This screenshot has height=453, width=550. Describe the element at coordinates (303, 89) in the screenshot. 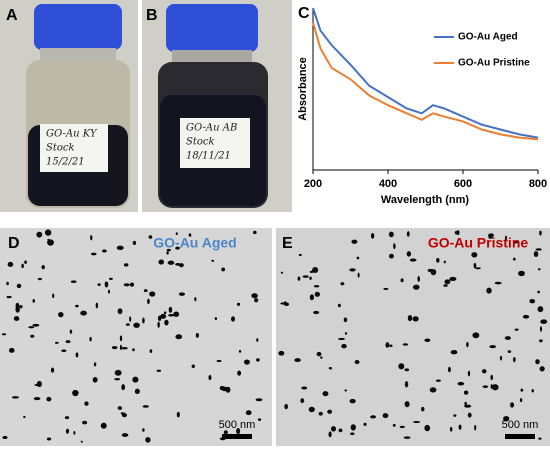

I see `y-axis-title: Absorbance` at that location.